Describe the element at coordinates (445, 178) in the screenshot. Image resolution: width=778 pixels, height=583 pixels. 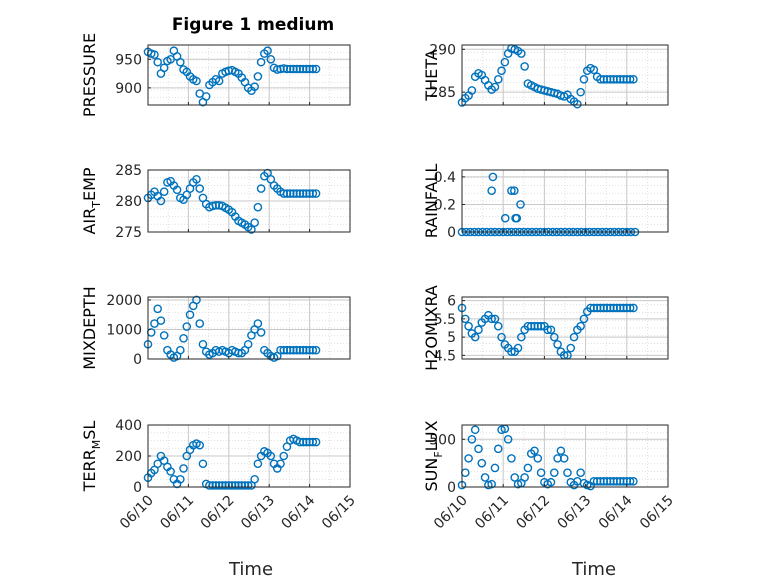
I see `y-tick-label: 0.4` at that location.